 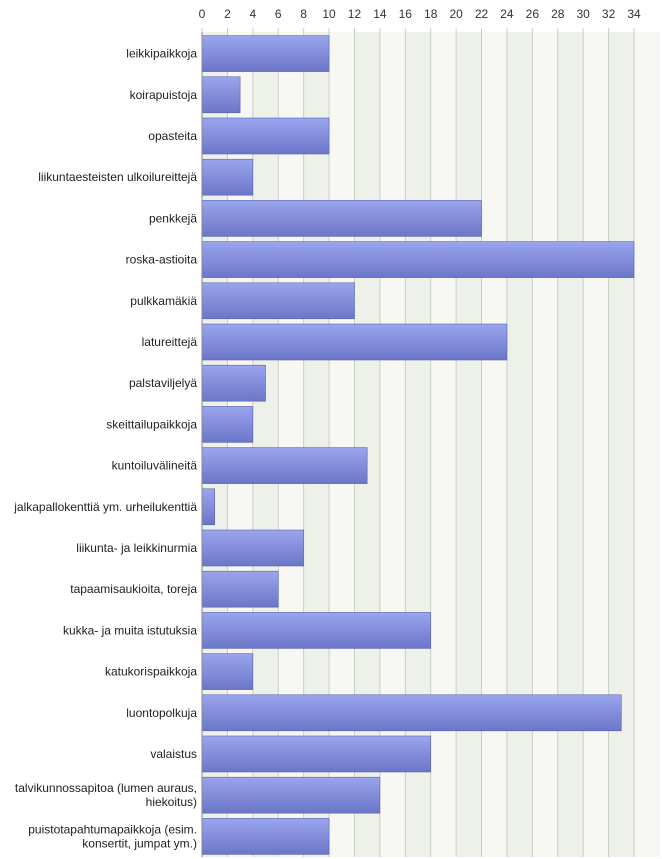 I want to click on x-tick-label: 34, so click(x=634, y=14).